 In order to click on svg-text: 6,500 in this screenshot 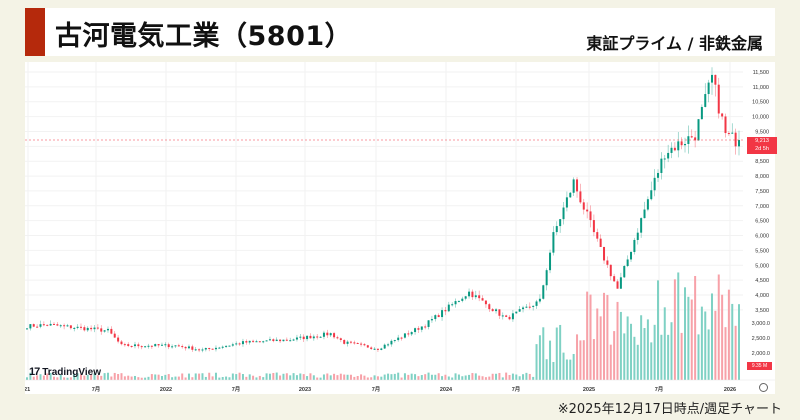, I will do `click(762, 222)`.